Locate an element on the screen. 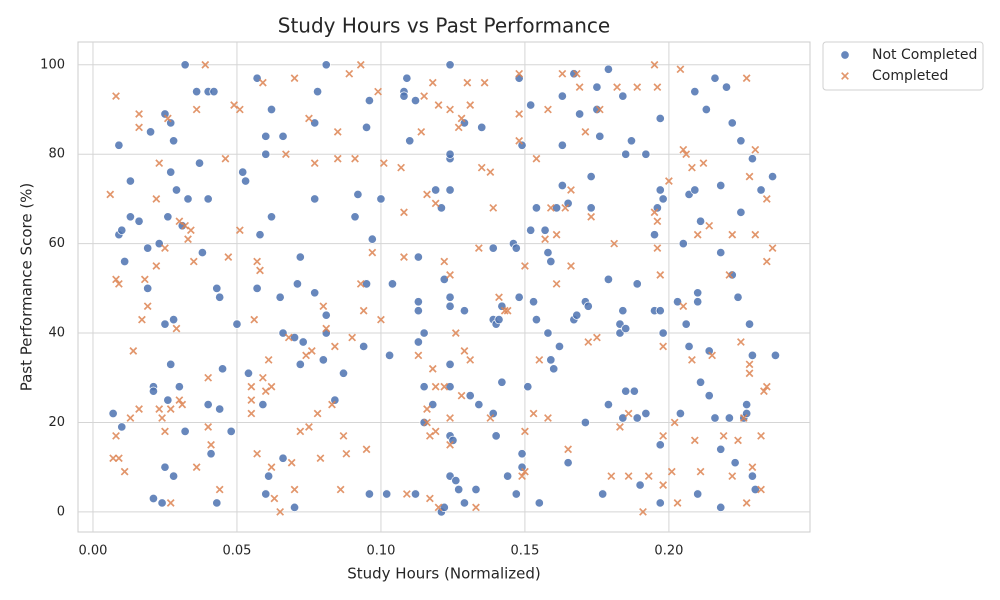  y-tick-label: 0 is located at coordinates (61, 511).